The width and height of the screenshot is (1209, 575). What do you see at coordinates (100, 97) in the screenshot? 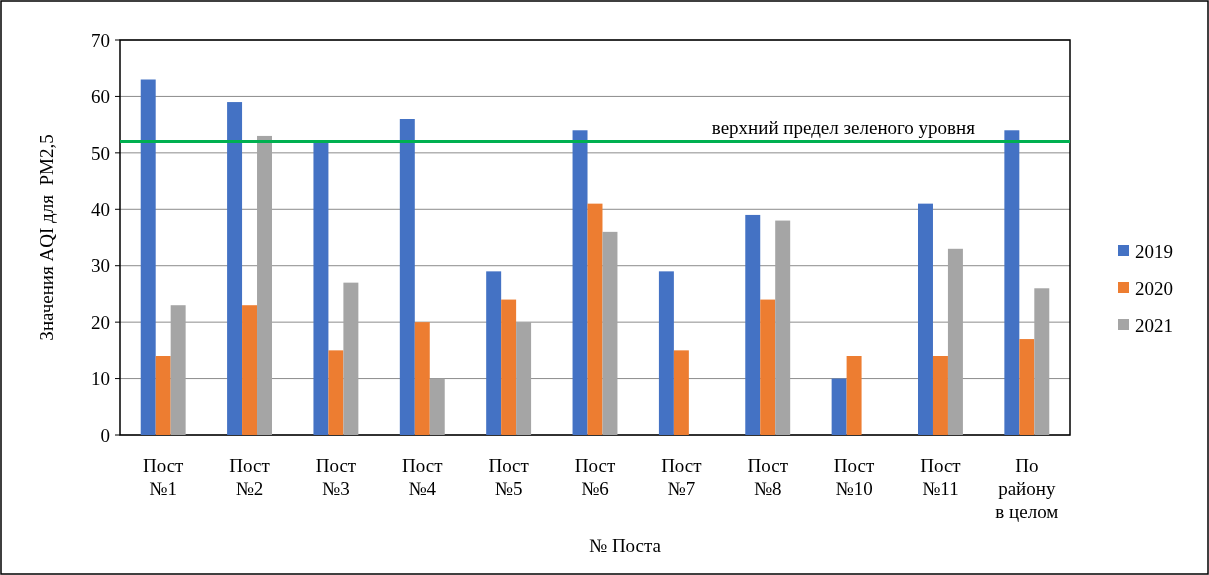
I see `y-tick-label: 60` at bounding box center [100, 97].